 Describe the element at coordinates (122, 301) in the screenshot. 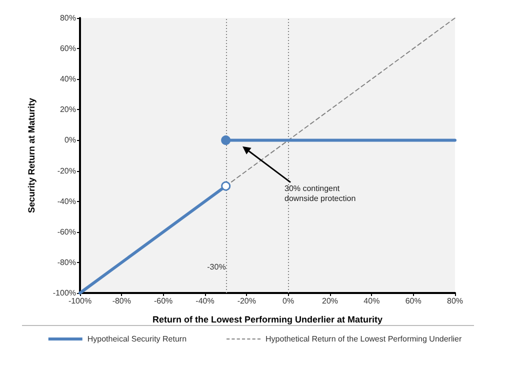

I see `x-tick-label: -80%` at that location.